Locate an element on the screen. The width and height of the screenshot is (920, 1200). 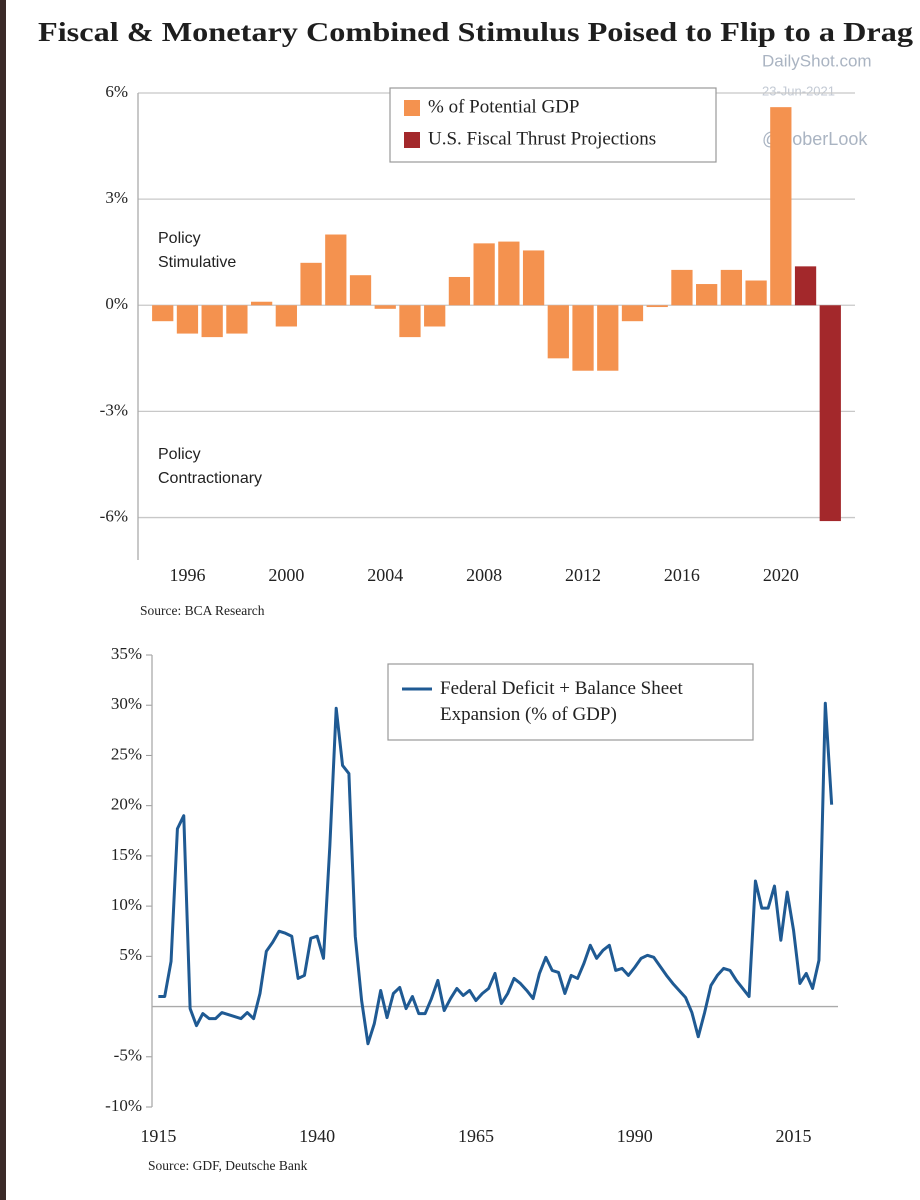
left-border is located at coordinates (3, 600).